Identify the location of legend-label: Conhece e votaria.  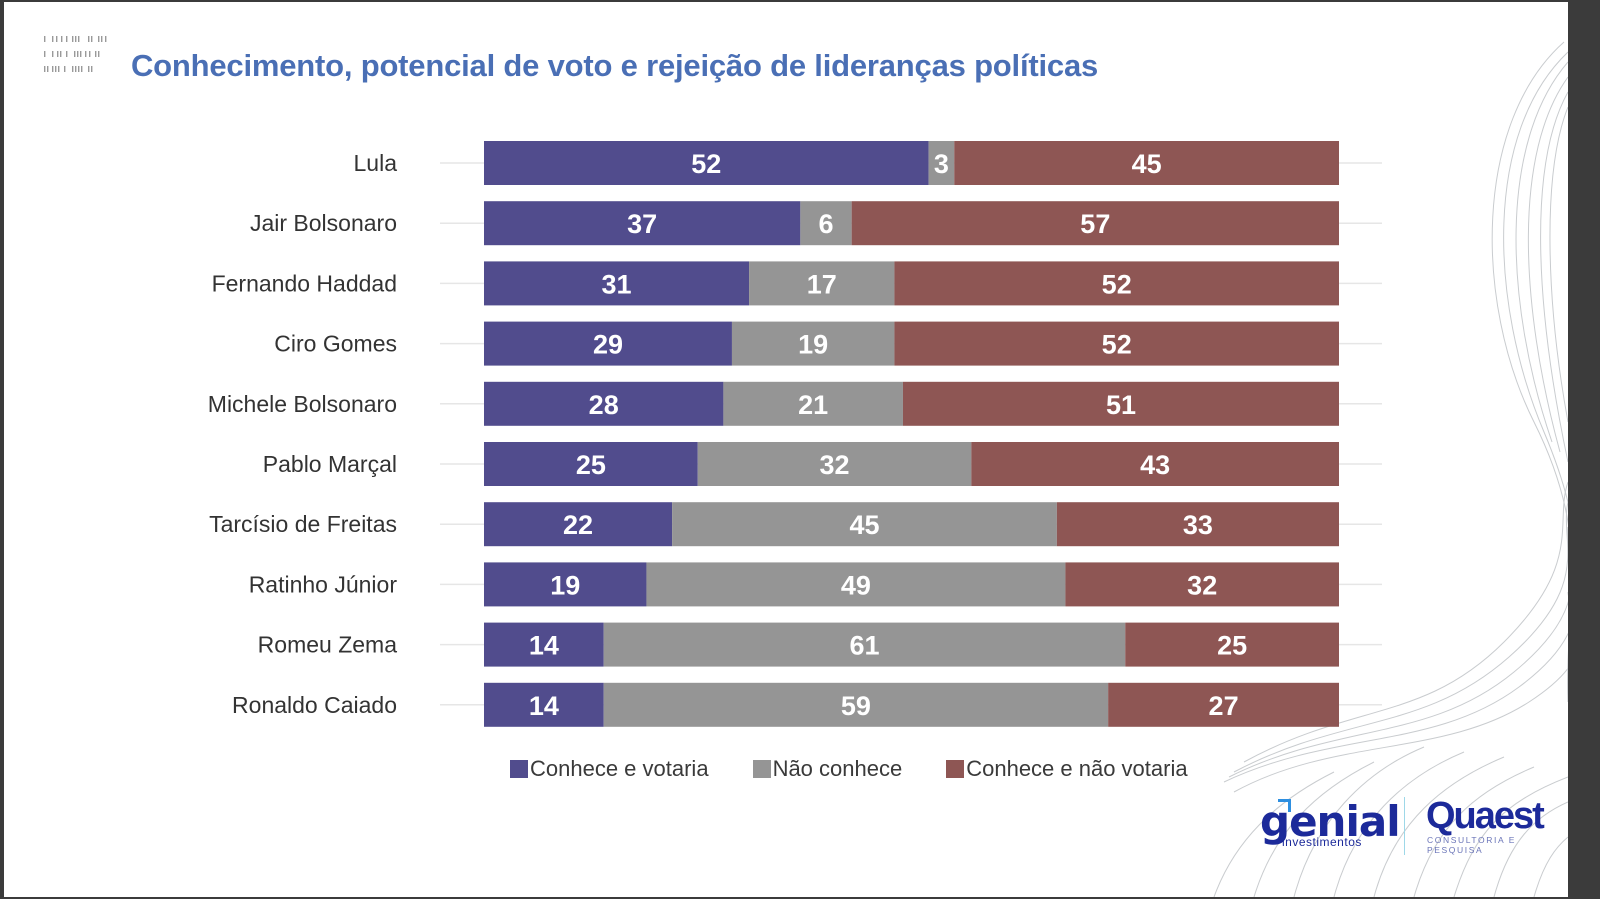
(619, 768).